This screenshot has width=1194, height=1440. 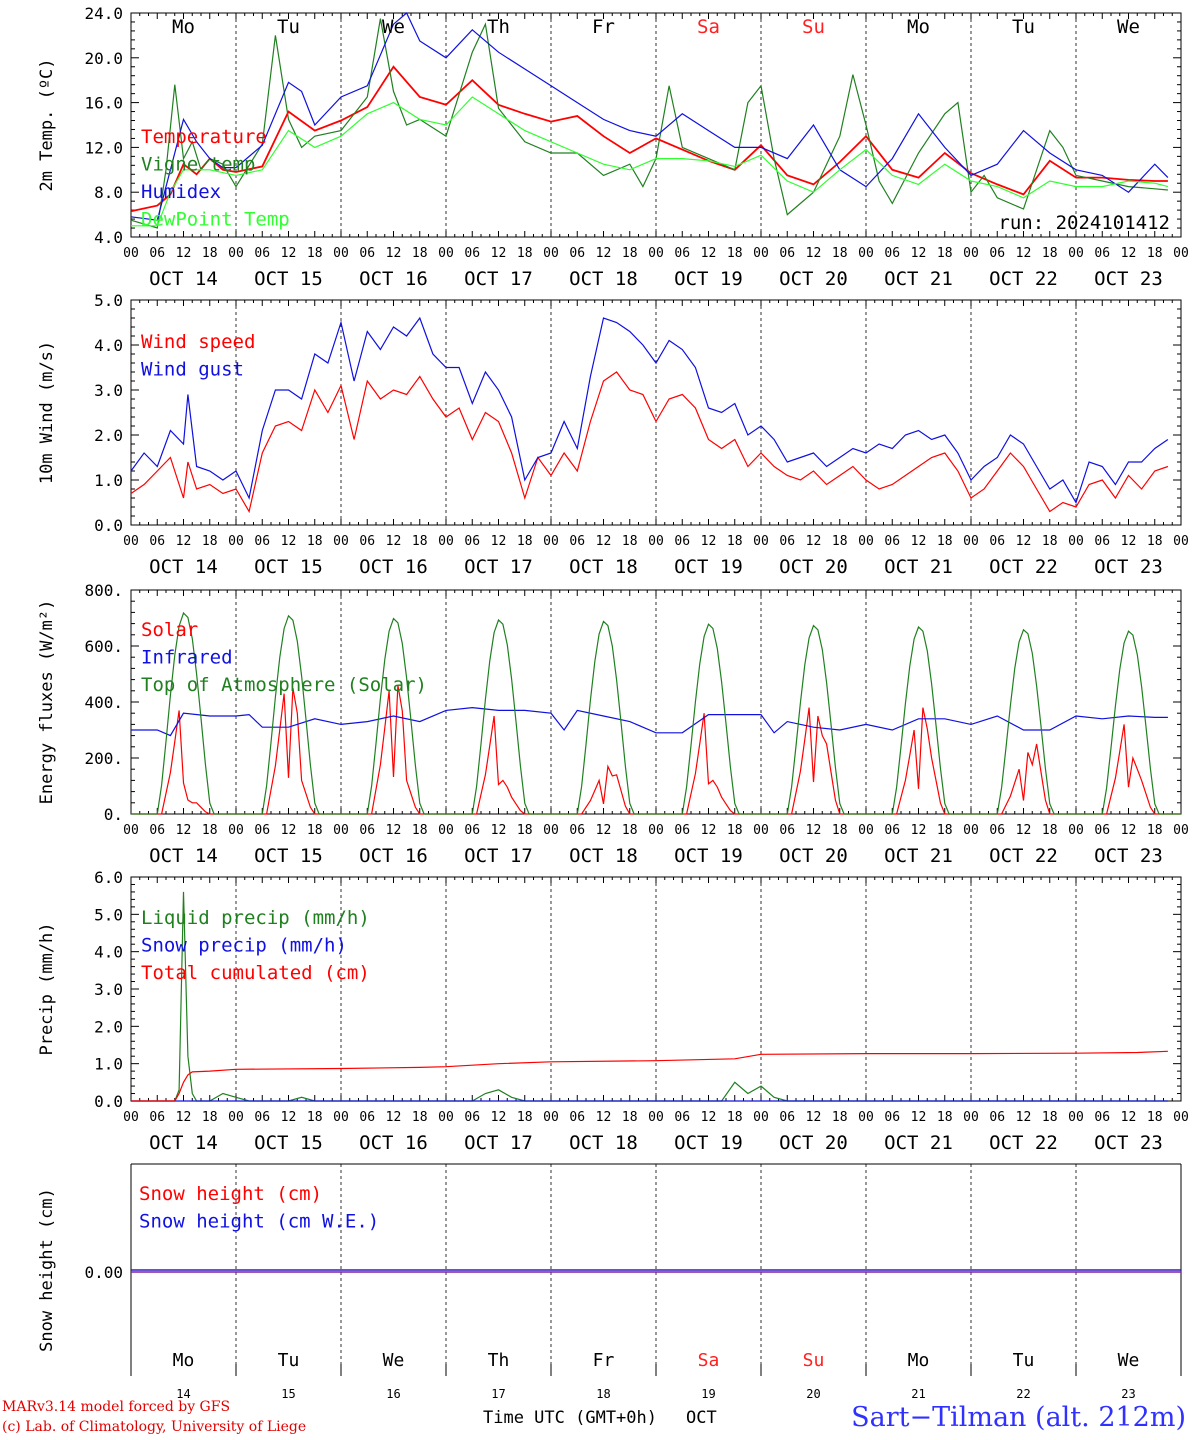 What do you see at coordinates (169, 630) in the screenshot?
I see `legend-entry: Solar` at bounding box center [169, 630].